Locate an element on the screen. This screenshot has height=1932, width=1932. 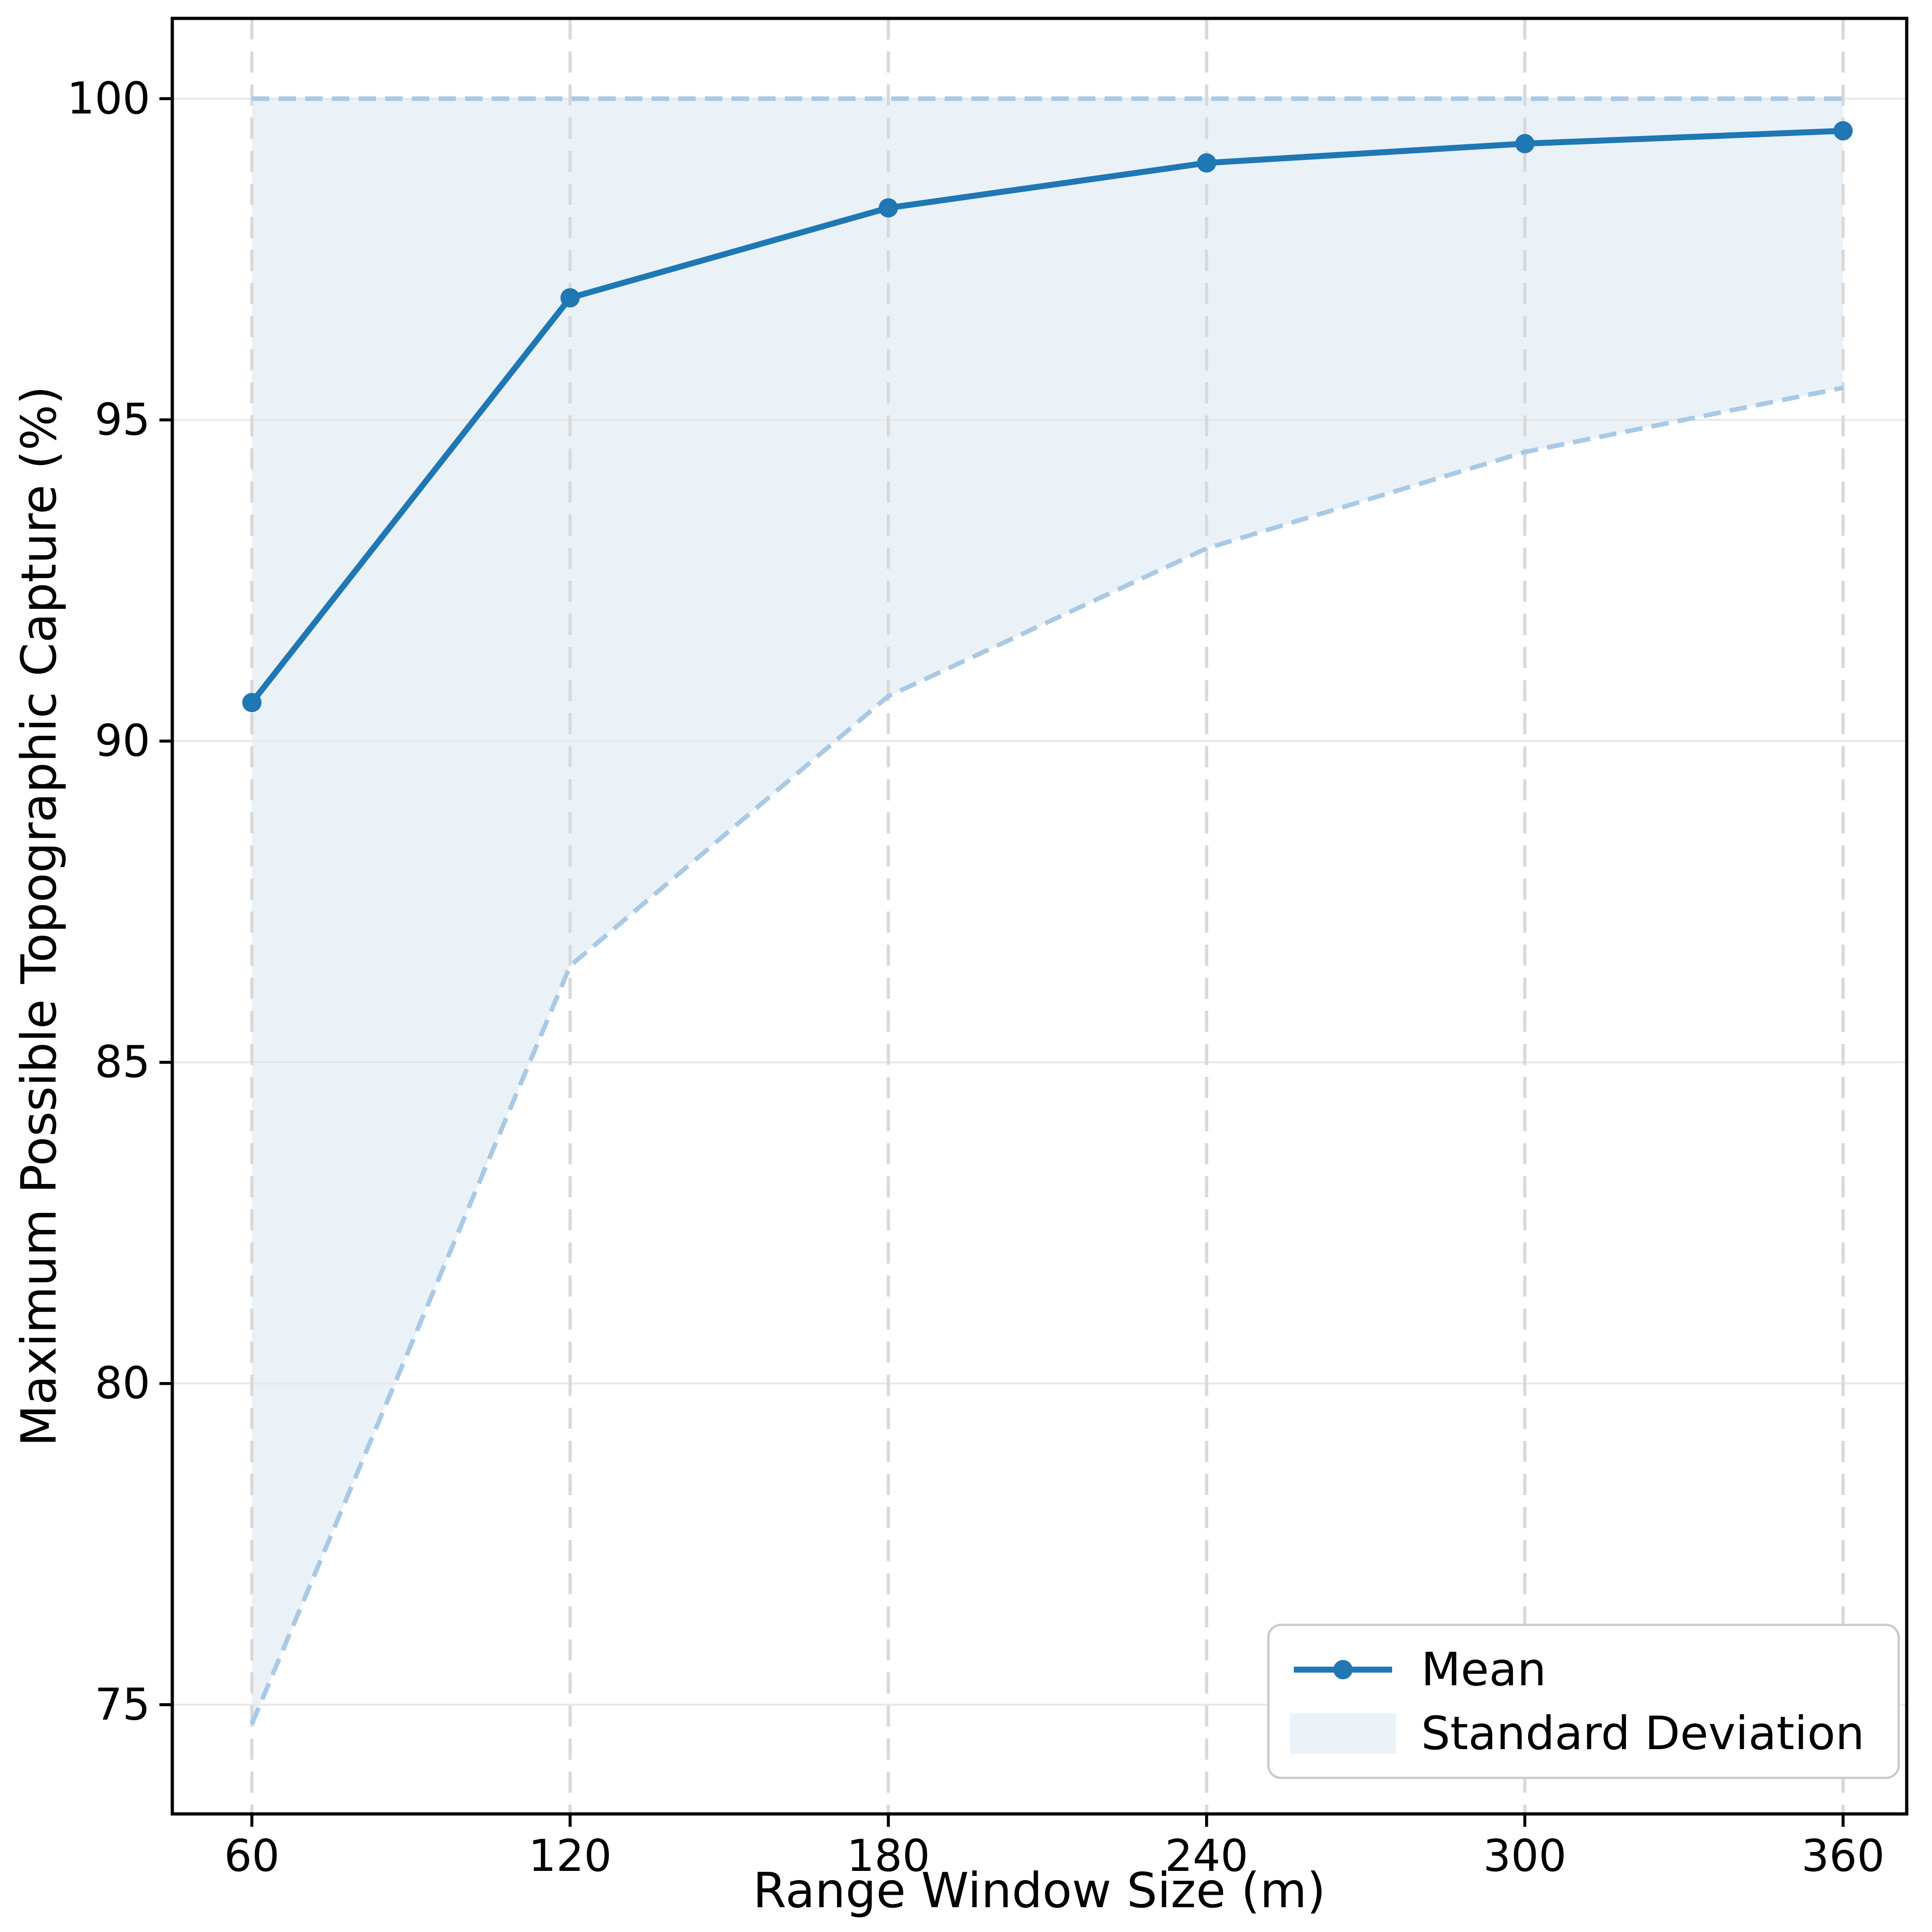
legend-item-mean: Mean is located at coordinates (1583, 1669).